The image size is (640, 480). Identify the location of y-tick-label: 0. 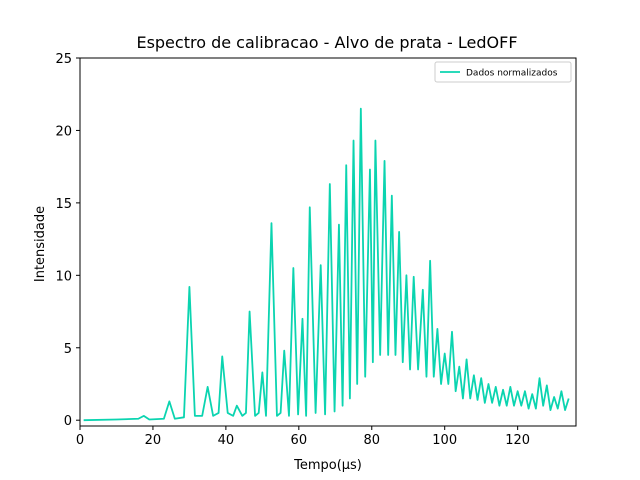
(68, 421).